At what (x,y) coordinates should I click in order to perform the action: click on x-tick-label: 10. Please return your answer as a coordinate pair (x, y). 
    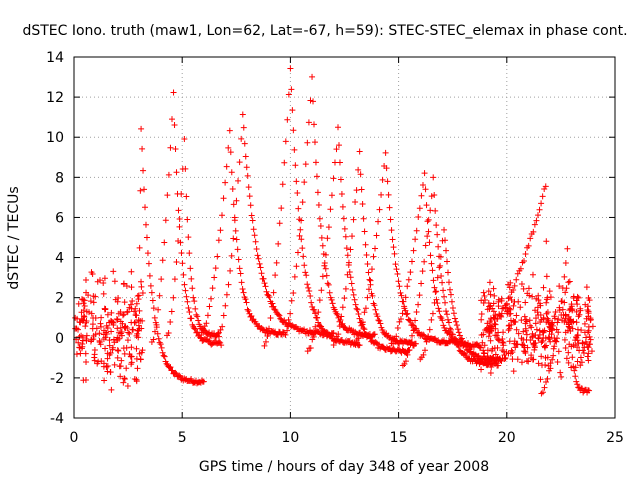
    Looking at the image, I should click on (290, 438).